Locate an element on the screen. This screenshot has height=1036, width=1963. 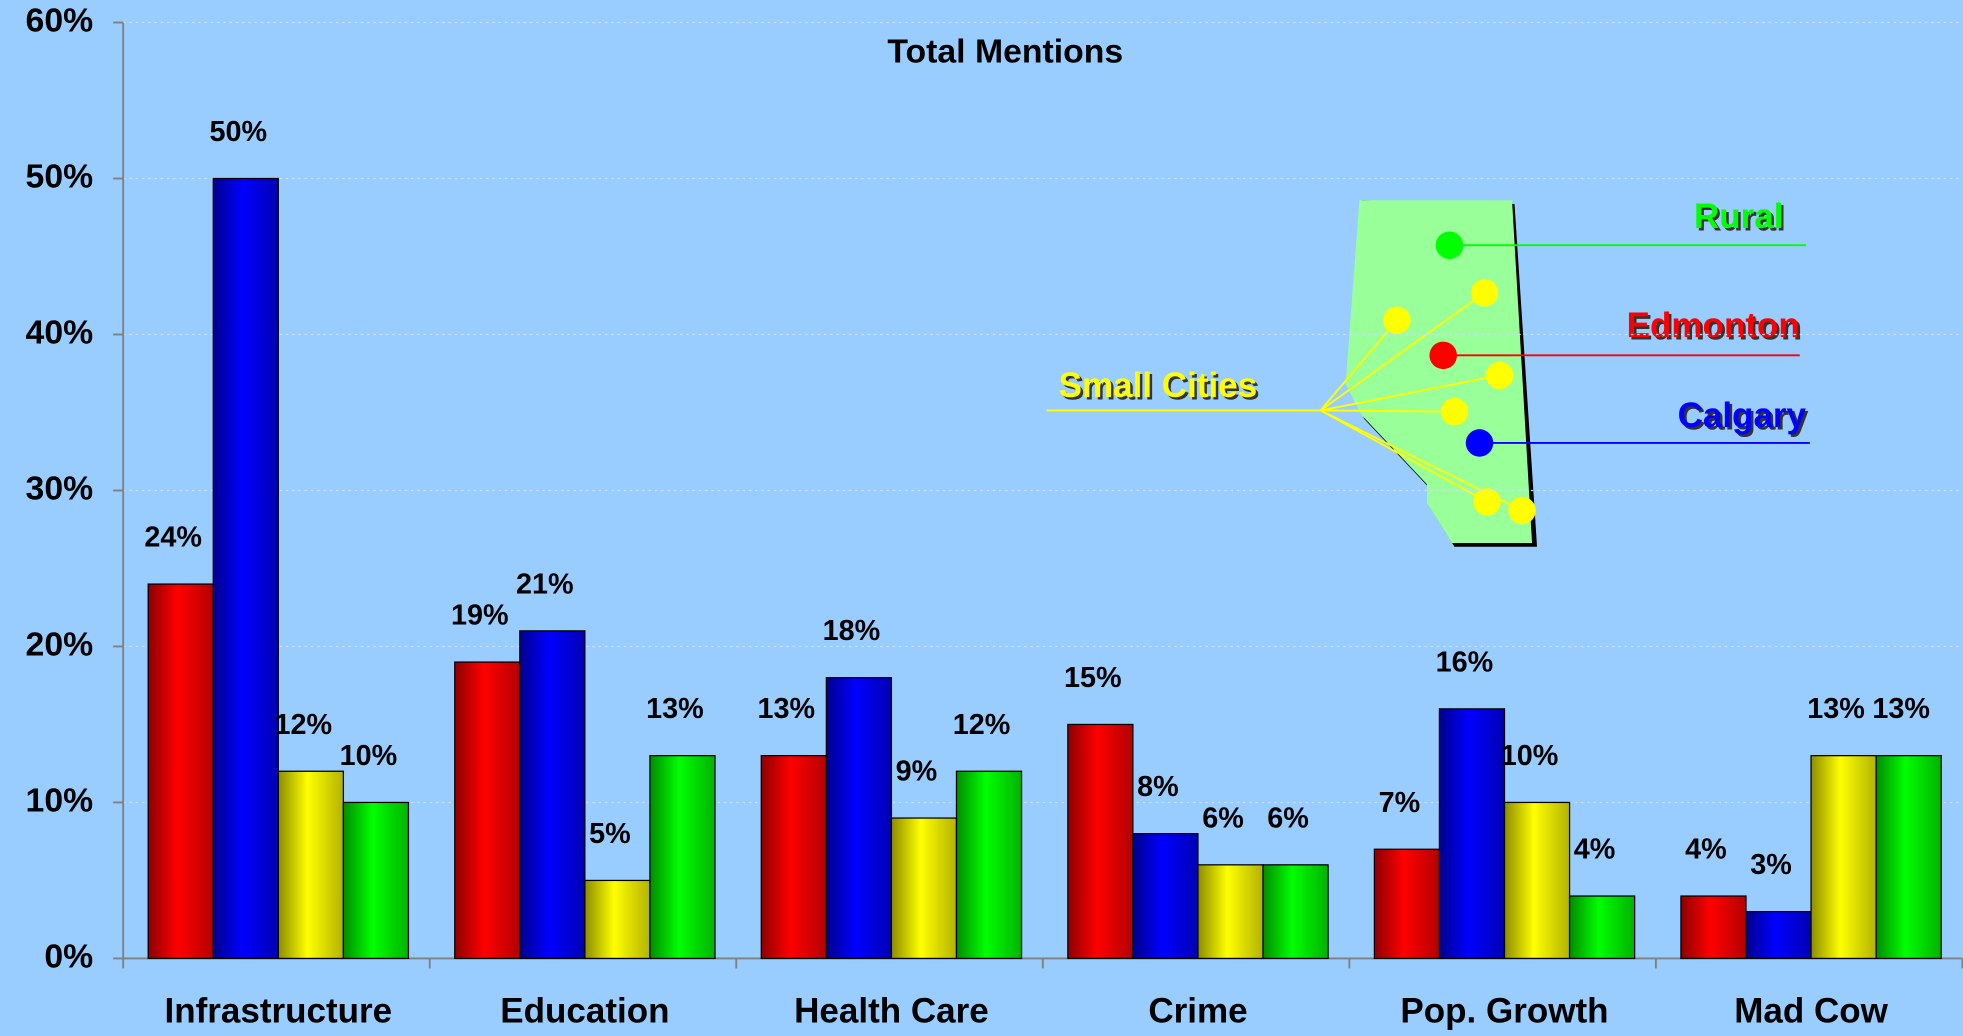
legend-label: Small Cities is located at coordinates (1158, 385).